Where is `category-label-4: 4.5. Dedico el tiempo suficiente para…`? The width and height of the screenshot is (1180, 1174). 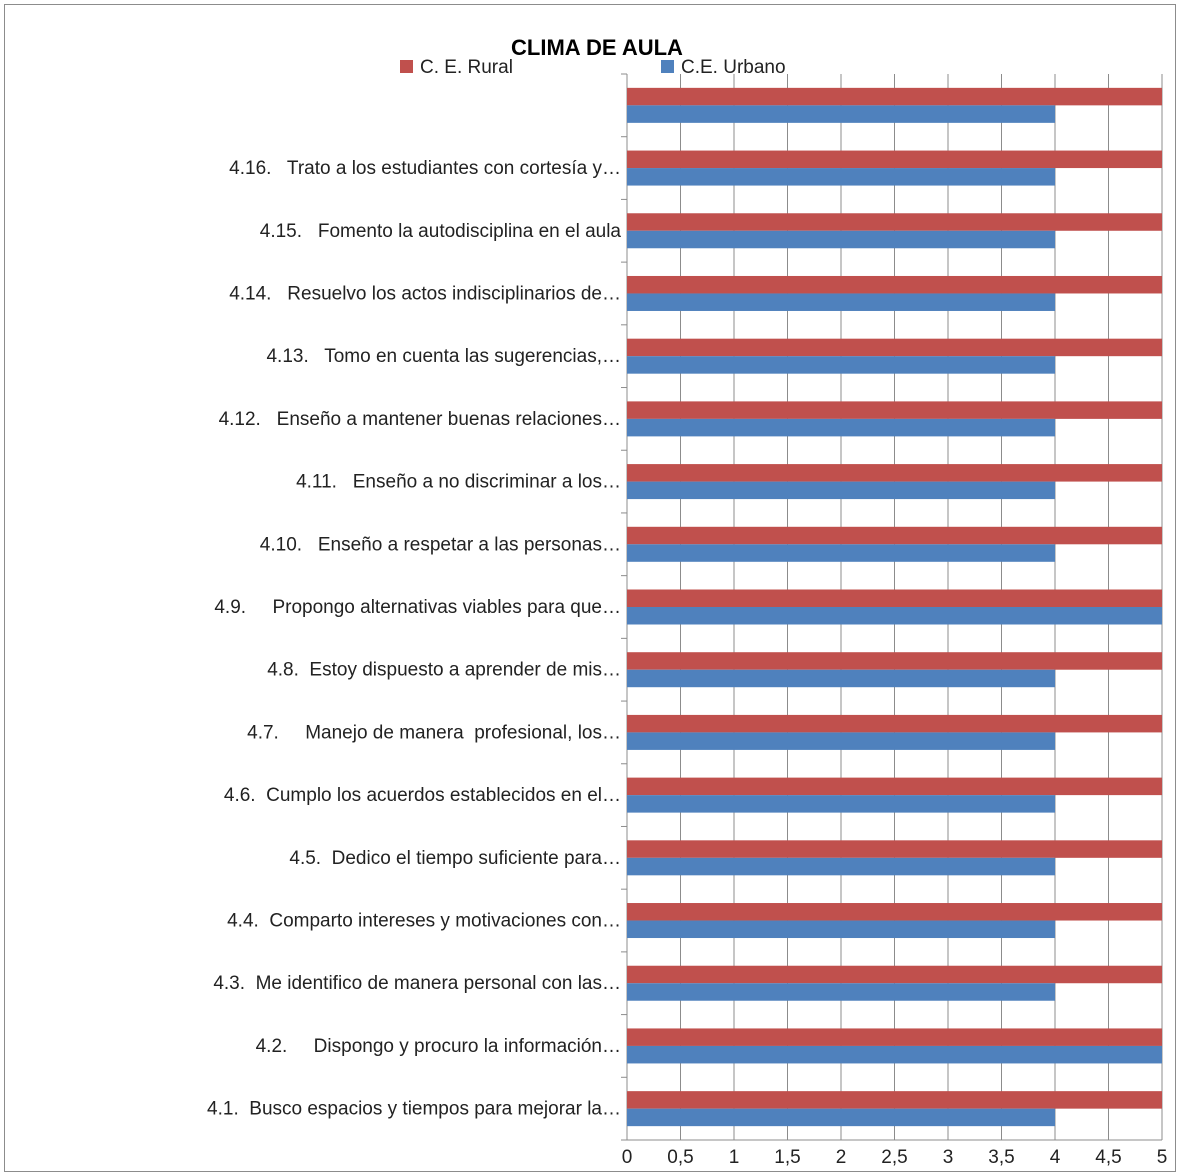
category-label-4: 4.5. Dedico el tiempo suficiente para… is located at coordinates (455, 858).